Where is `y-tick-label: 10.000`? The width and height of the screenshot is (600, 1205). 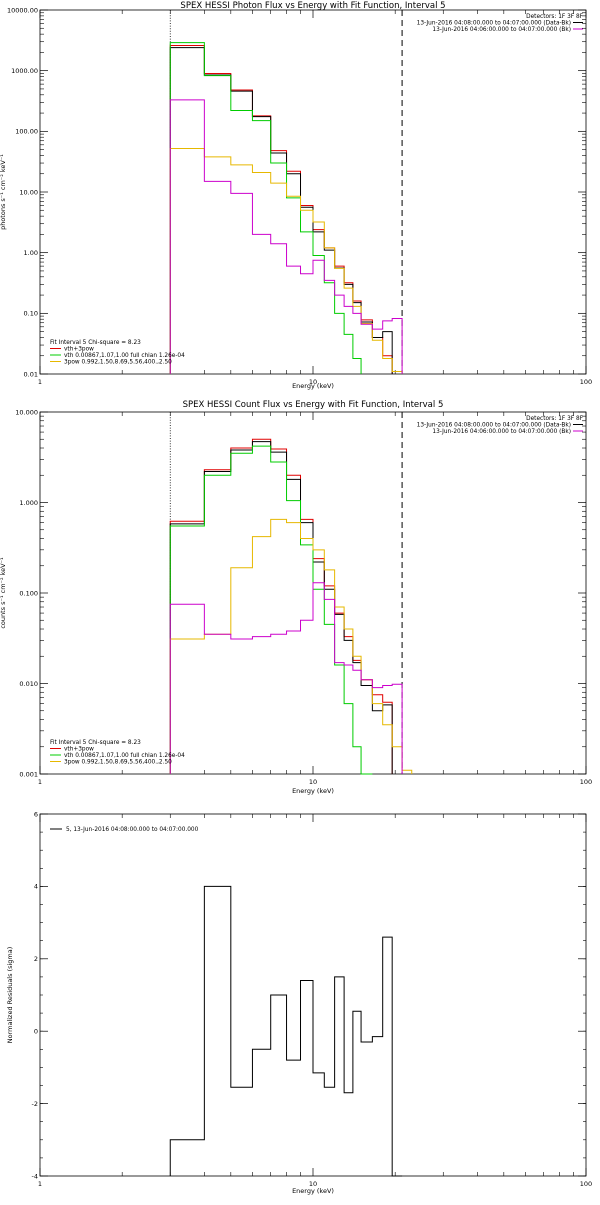 y-tick-label: 10.000 is located at coordinates (26, 412).